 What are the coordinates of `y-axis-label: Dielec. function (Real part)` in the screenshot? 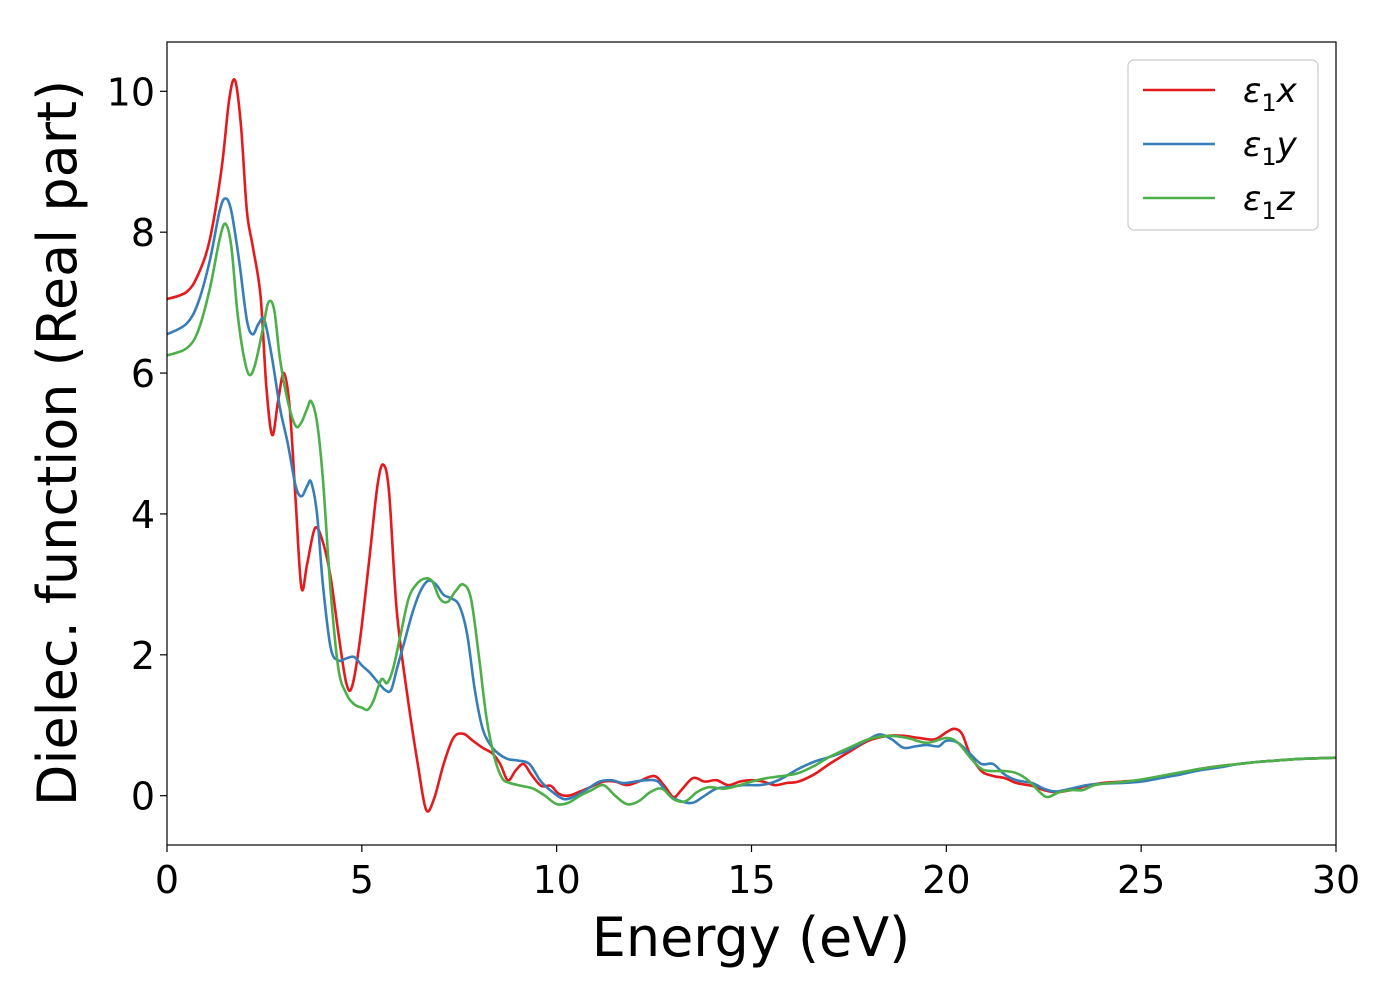 It's located at (57, 443).